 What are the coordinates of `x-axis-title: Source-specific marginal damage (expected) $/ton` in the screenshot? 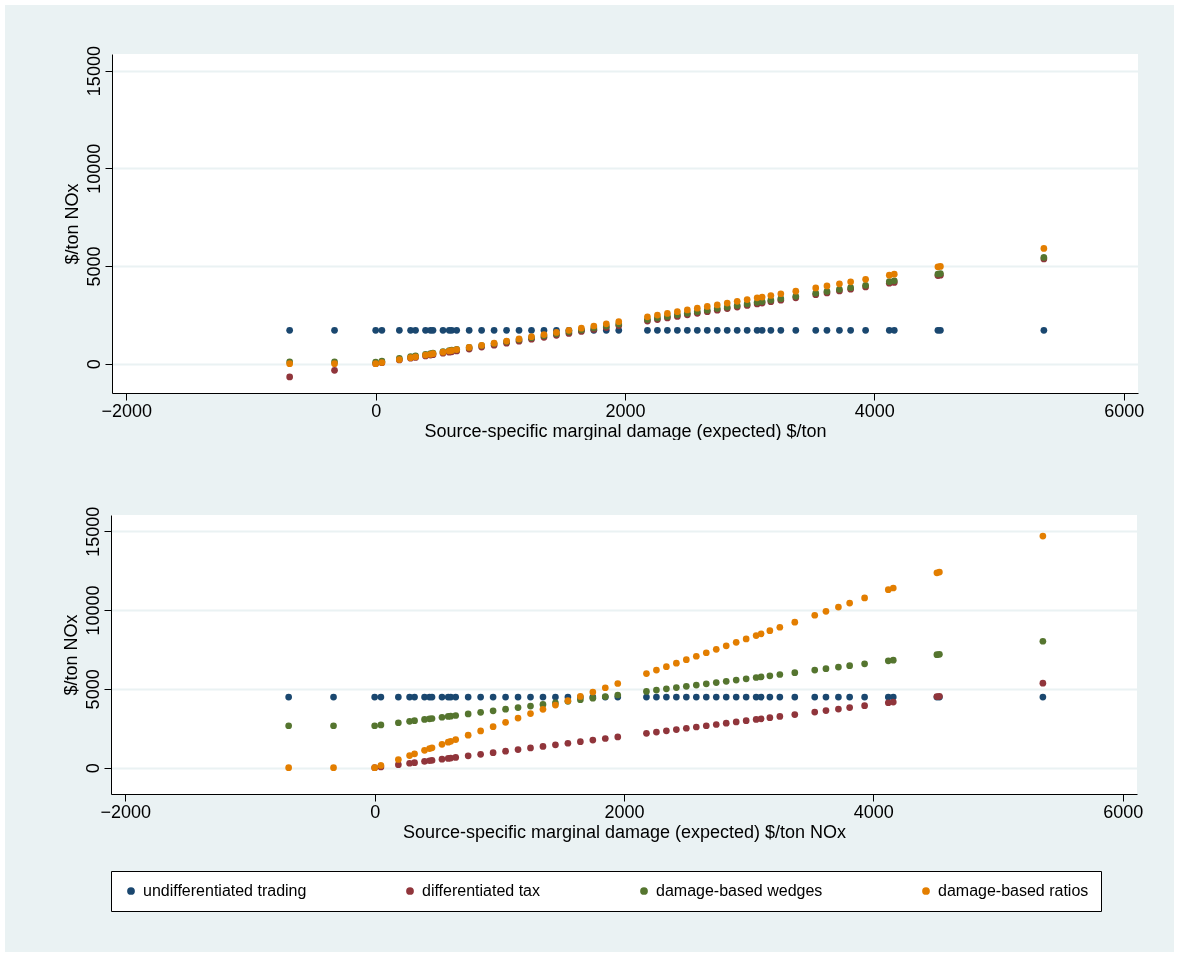 It's located at (625, 430).